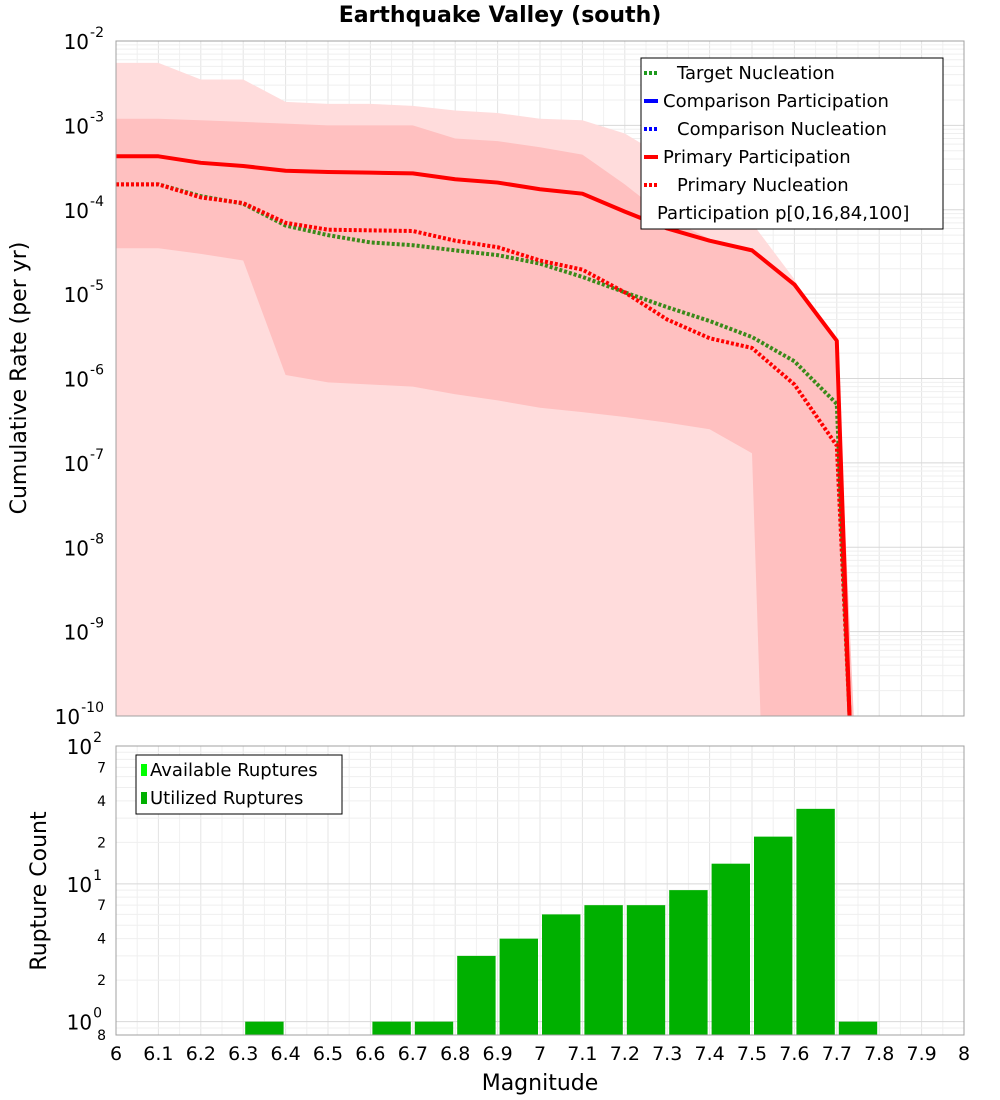 The image size is (1000, 1100). I want to click on magnitude-x-label: Magnitude, so click(540, 1083).